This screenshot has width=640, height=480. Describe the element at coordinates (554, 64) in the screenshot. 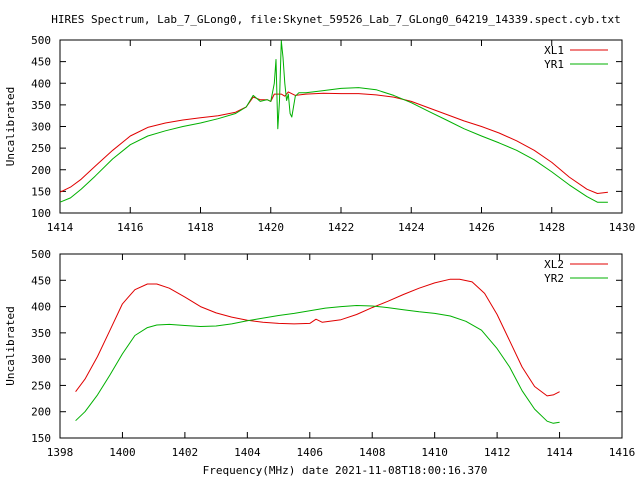

I see `legend-label-yr1: YR1` at that location.